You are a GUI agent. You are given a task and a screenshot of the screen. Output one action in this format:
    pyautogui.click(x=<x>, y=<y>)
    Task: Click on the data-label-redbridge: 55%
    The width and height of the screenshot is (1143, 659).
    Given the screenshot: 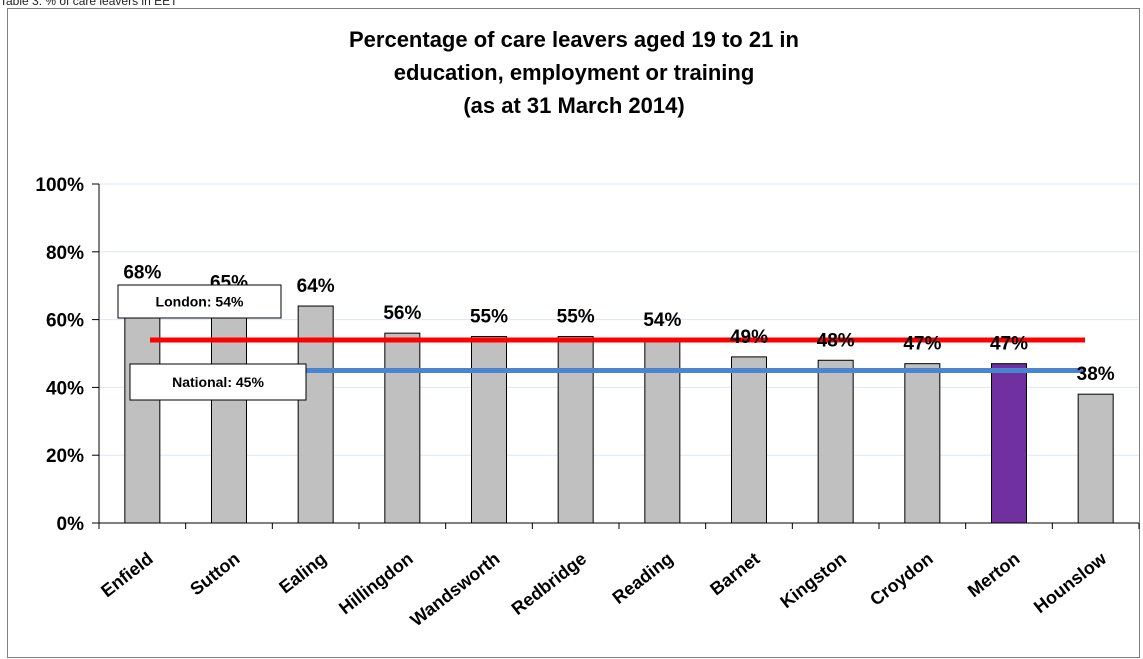 What is the action you would take?
    pyautogui.click(x=576, y=317)
    